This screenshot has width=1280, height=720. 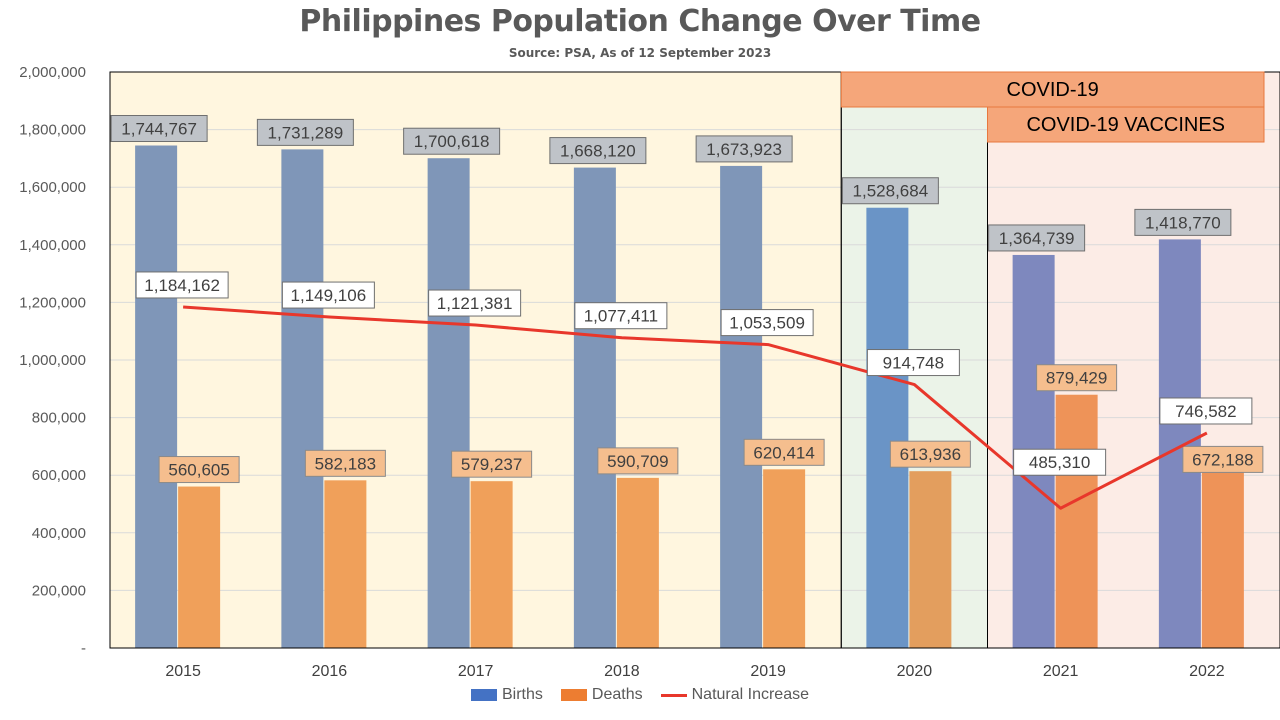 What do you see at coordinates (640, 53) in the screenshot?
I see `chart-subtitle: Source: PSA, As of 12 September 2023` at bounding box center [640, 53].